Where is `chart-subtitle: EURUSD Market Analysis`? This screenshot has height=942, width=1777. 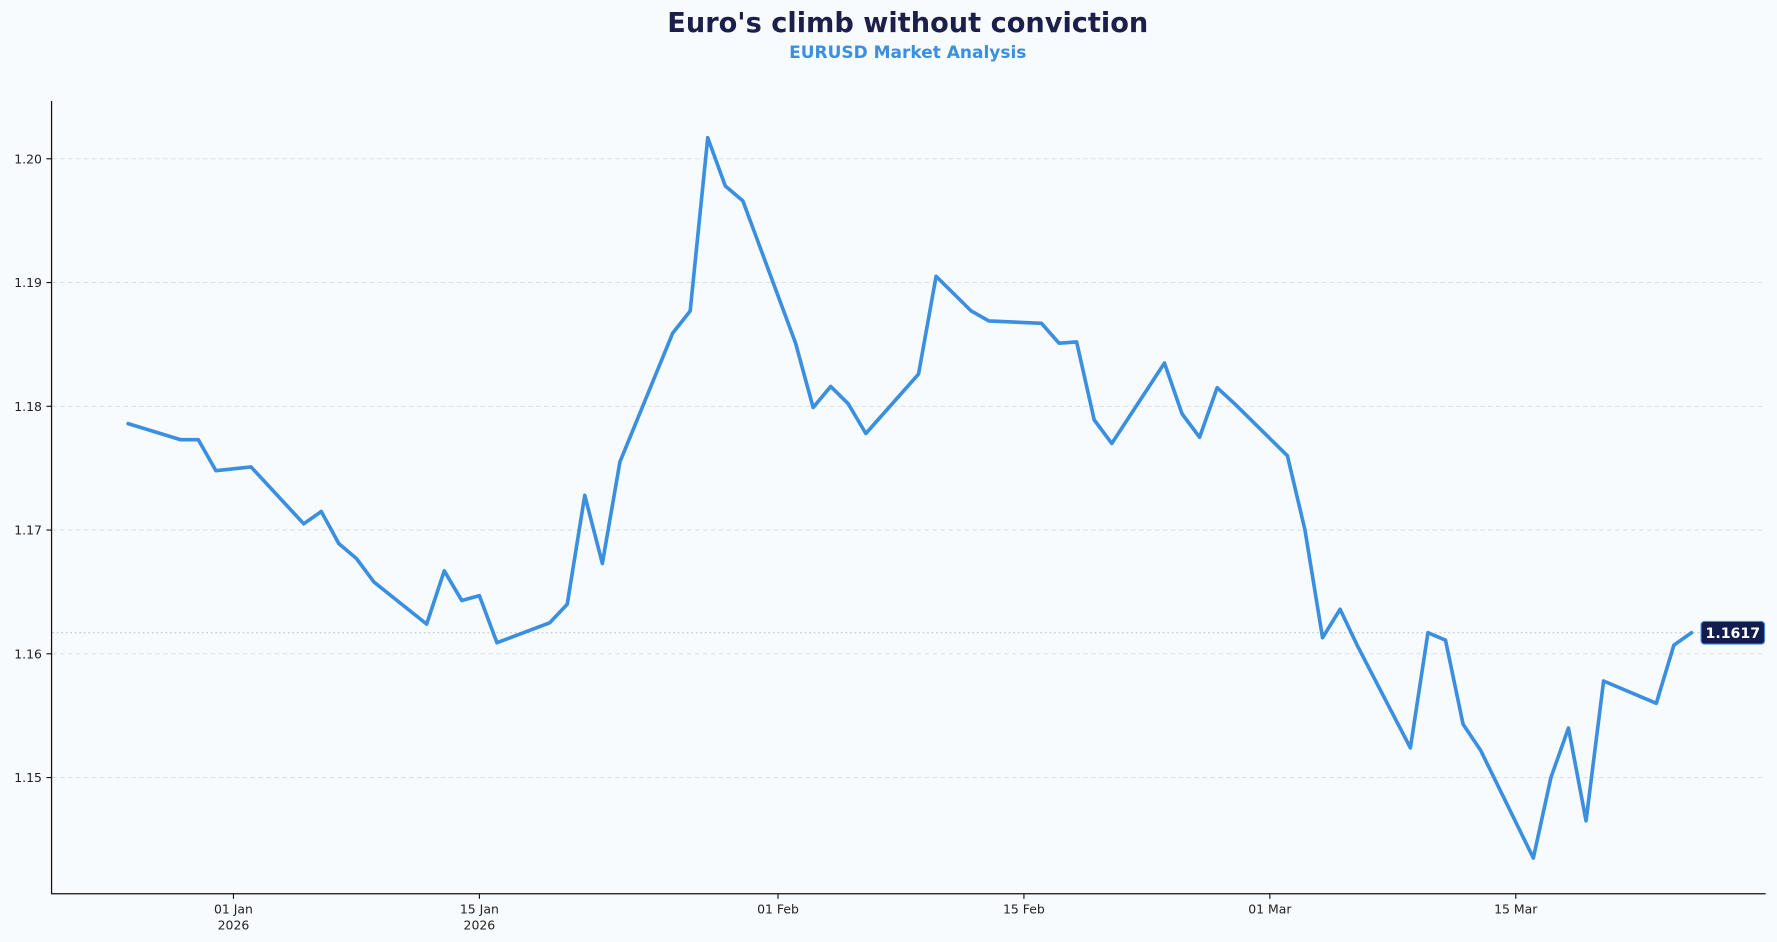 chart-subtitle: EURUSD Market Analysis is located at coordinates (907, 53).